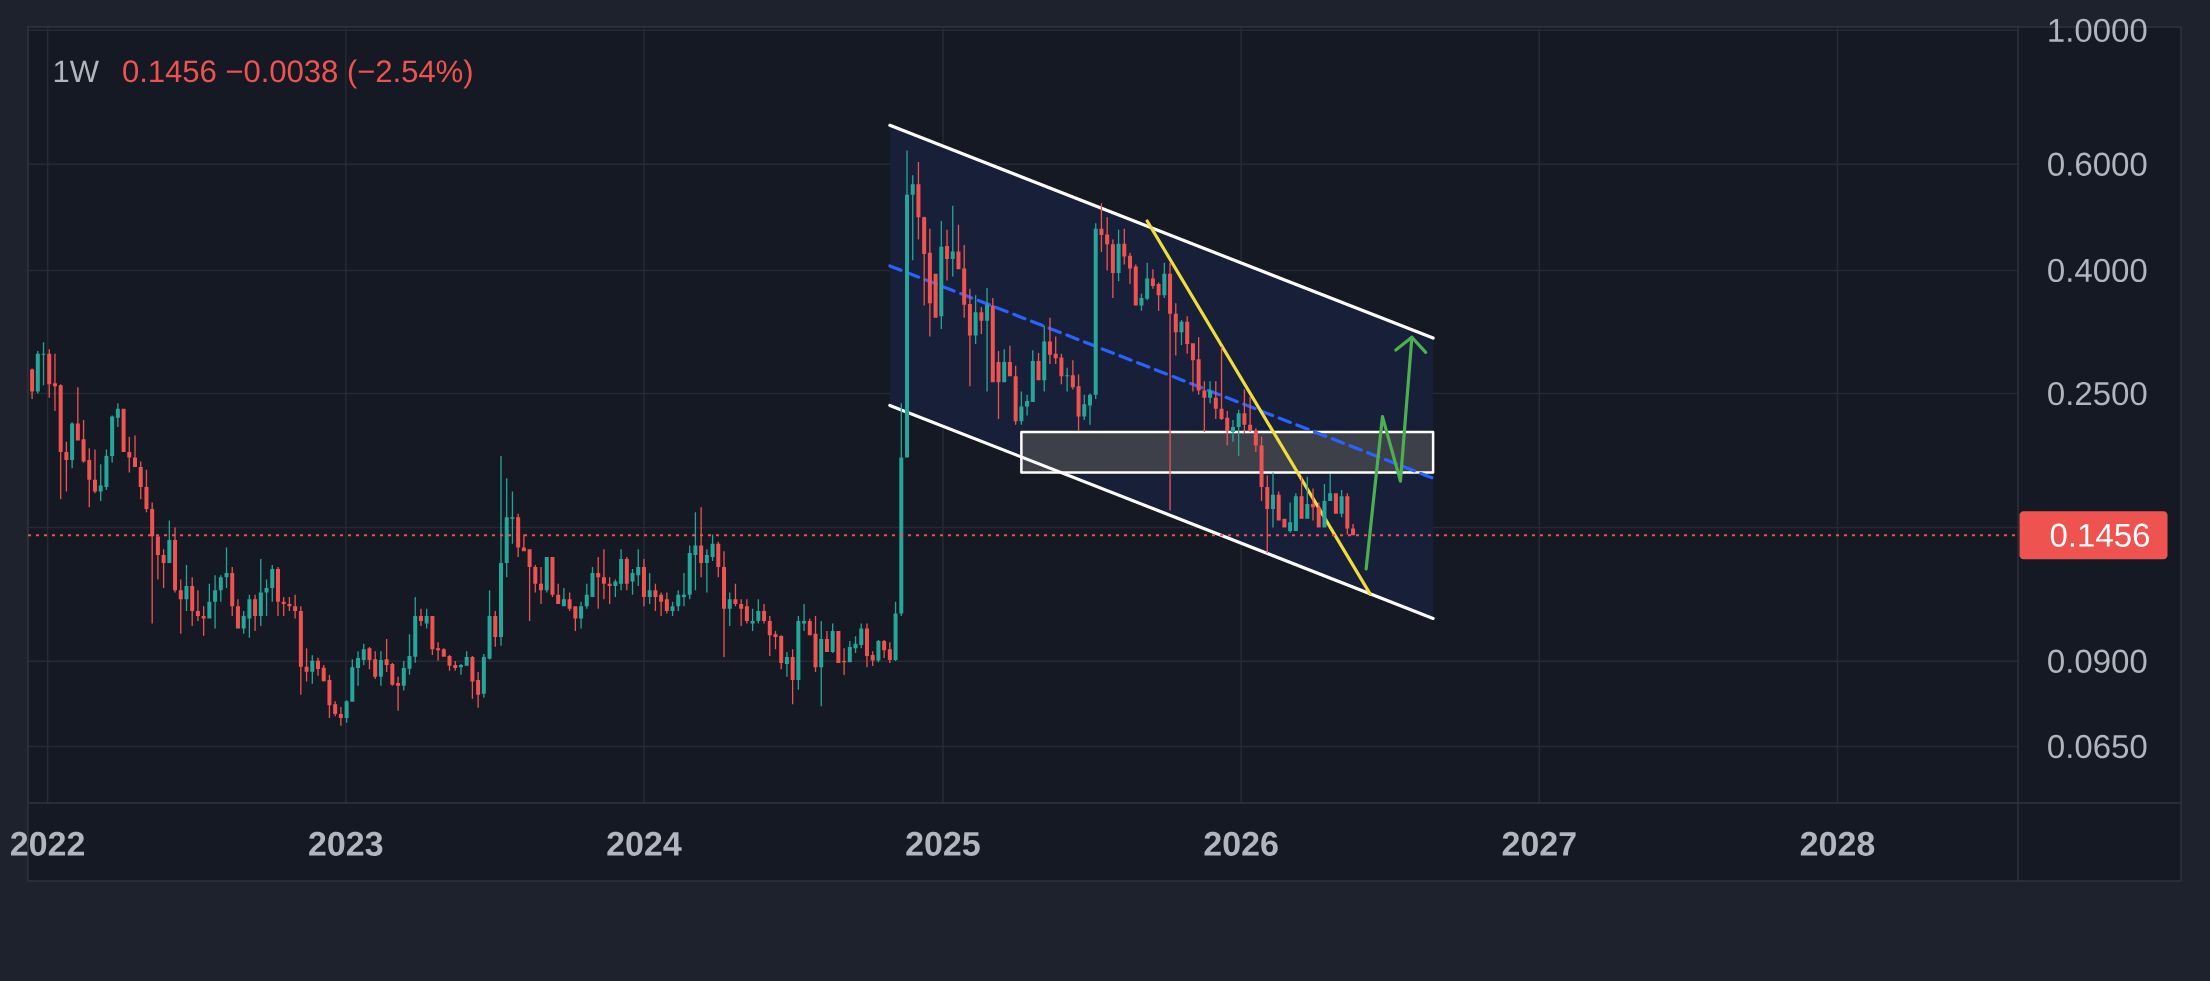 This screenshot has width=2210, height=981. What do you see at coordinates (1837, 843) in the screenshot?
I see `x-tick-label: 2028` at bounding box center [1837, 843].